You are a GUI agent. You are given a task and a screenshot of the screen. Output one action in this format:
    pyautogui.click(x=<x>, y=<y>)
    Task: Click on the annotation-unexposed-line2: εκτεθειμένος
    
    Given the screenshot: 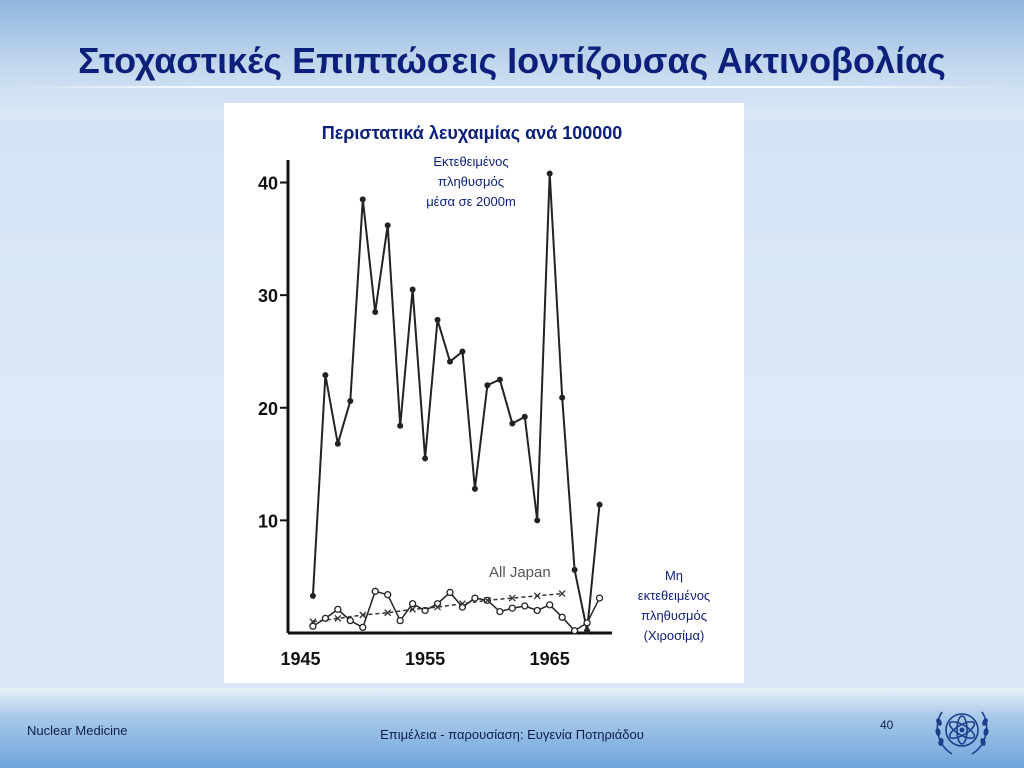 What is the action you would take?
    pyautogui.click(x=674, y=595)
    